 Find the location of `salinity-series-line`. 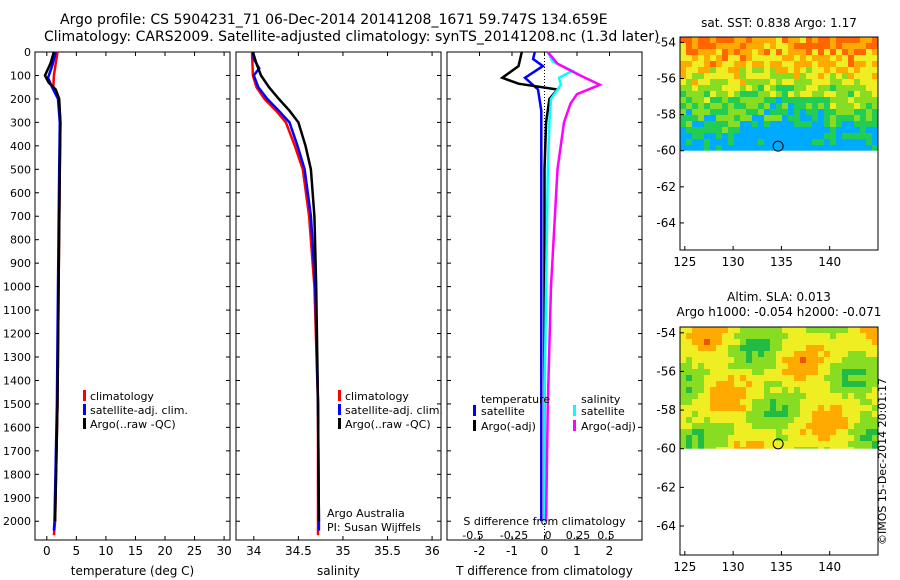

salinity-series-line is located at coordinates (286, 286).